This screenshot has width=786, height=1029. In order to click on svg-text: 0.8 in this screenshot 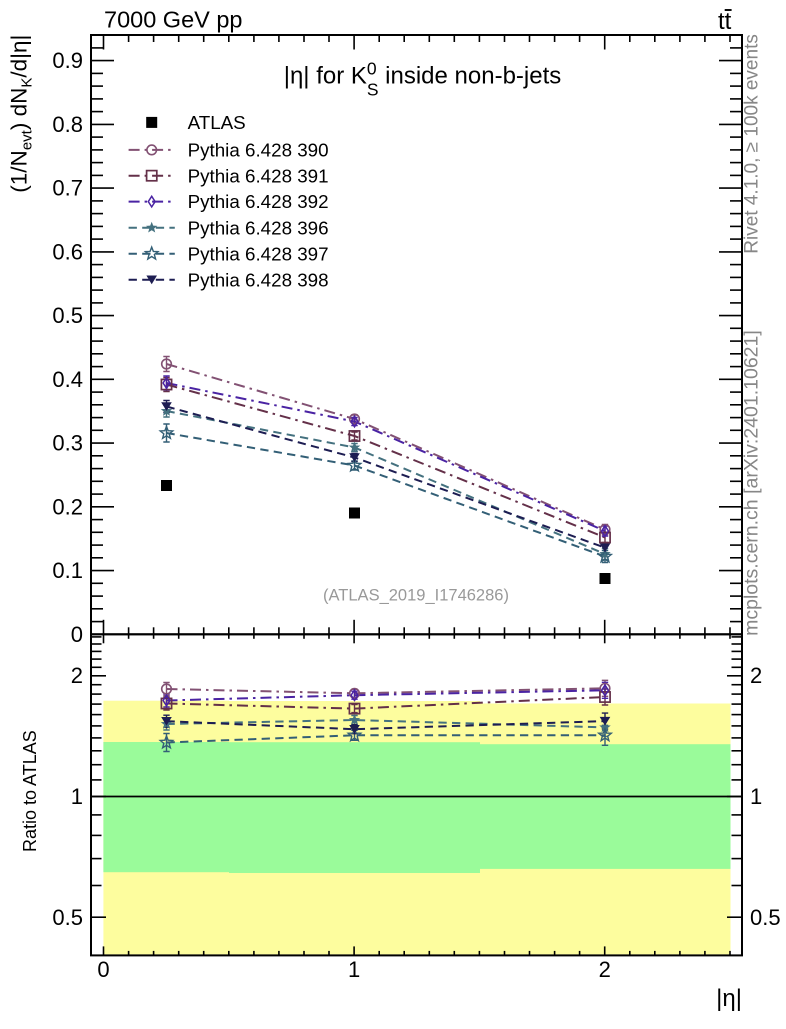, I will do `click(67, 124)`.